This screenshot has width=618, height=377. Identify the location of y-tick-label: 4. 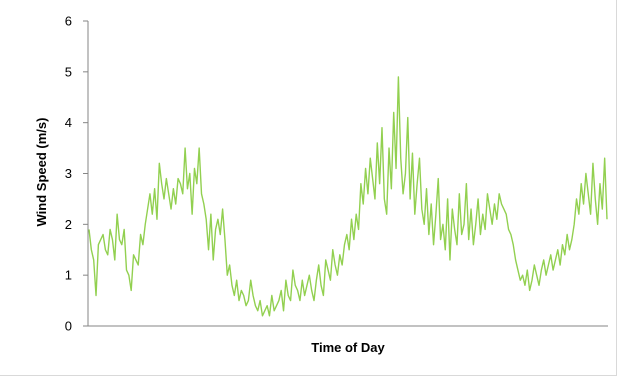
(68, 122).